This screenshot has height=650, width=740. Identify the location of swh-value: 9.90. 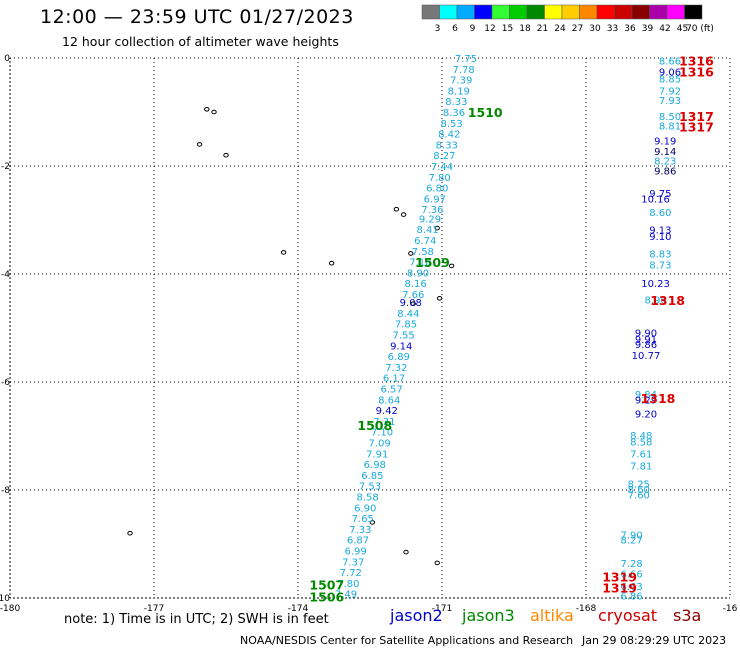
(646, 333).